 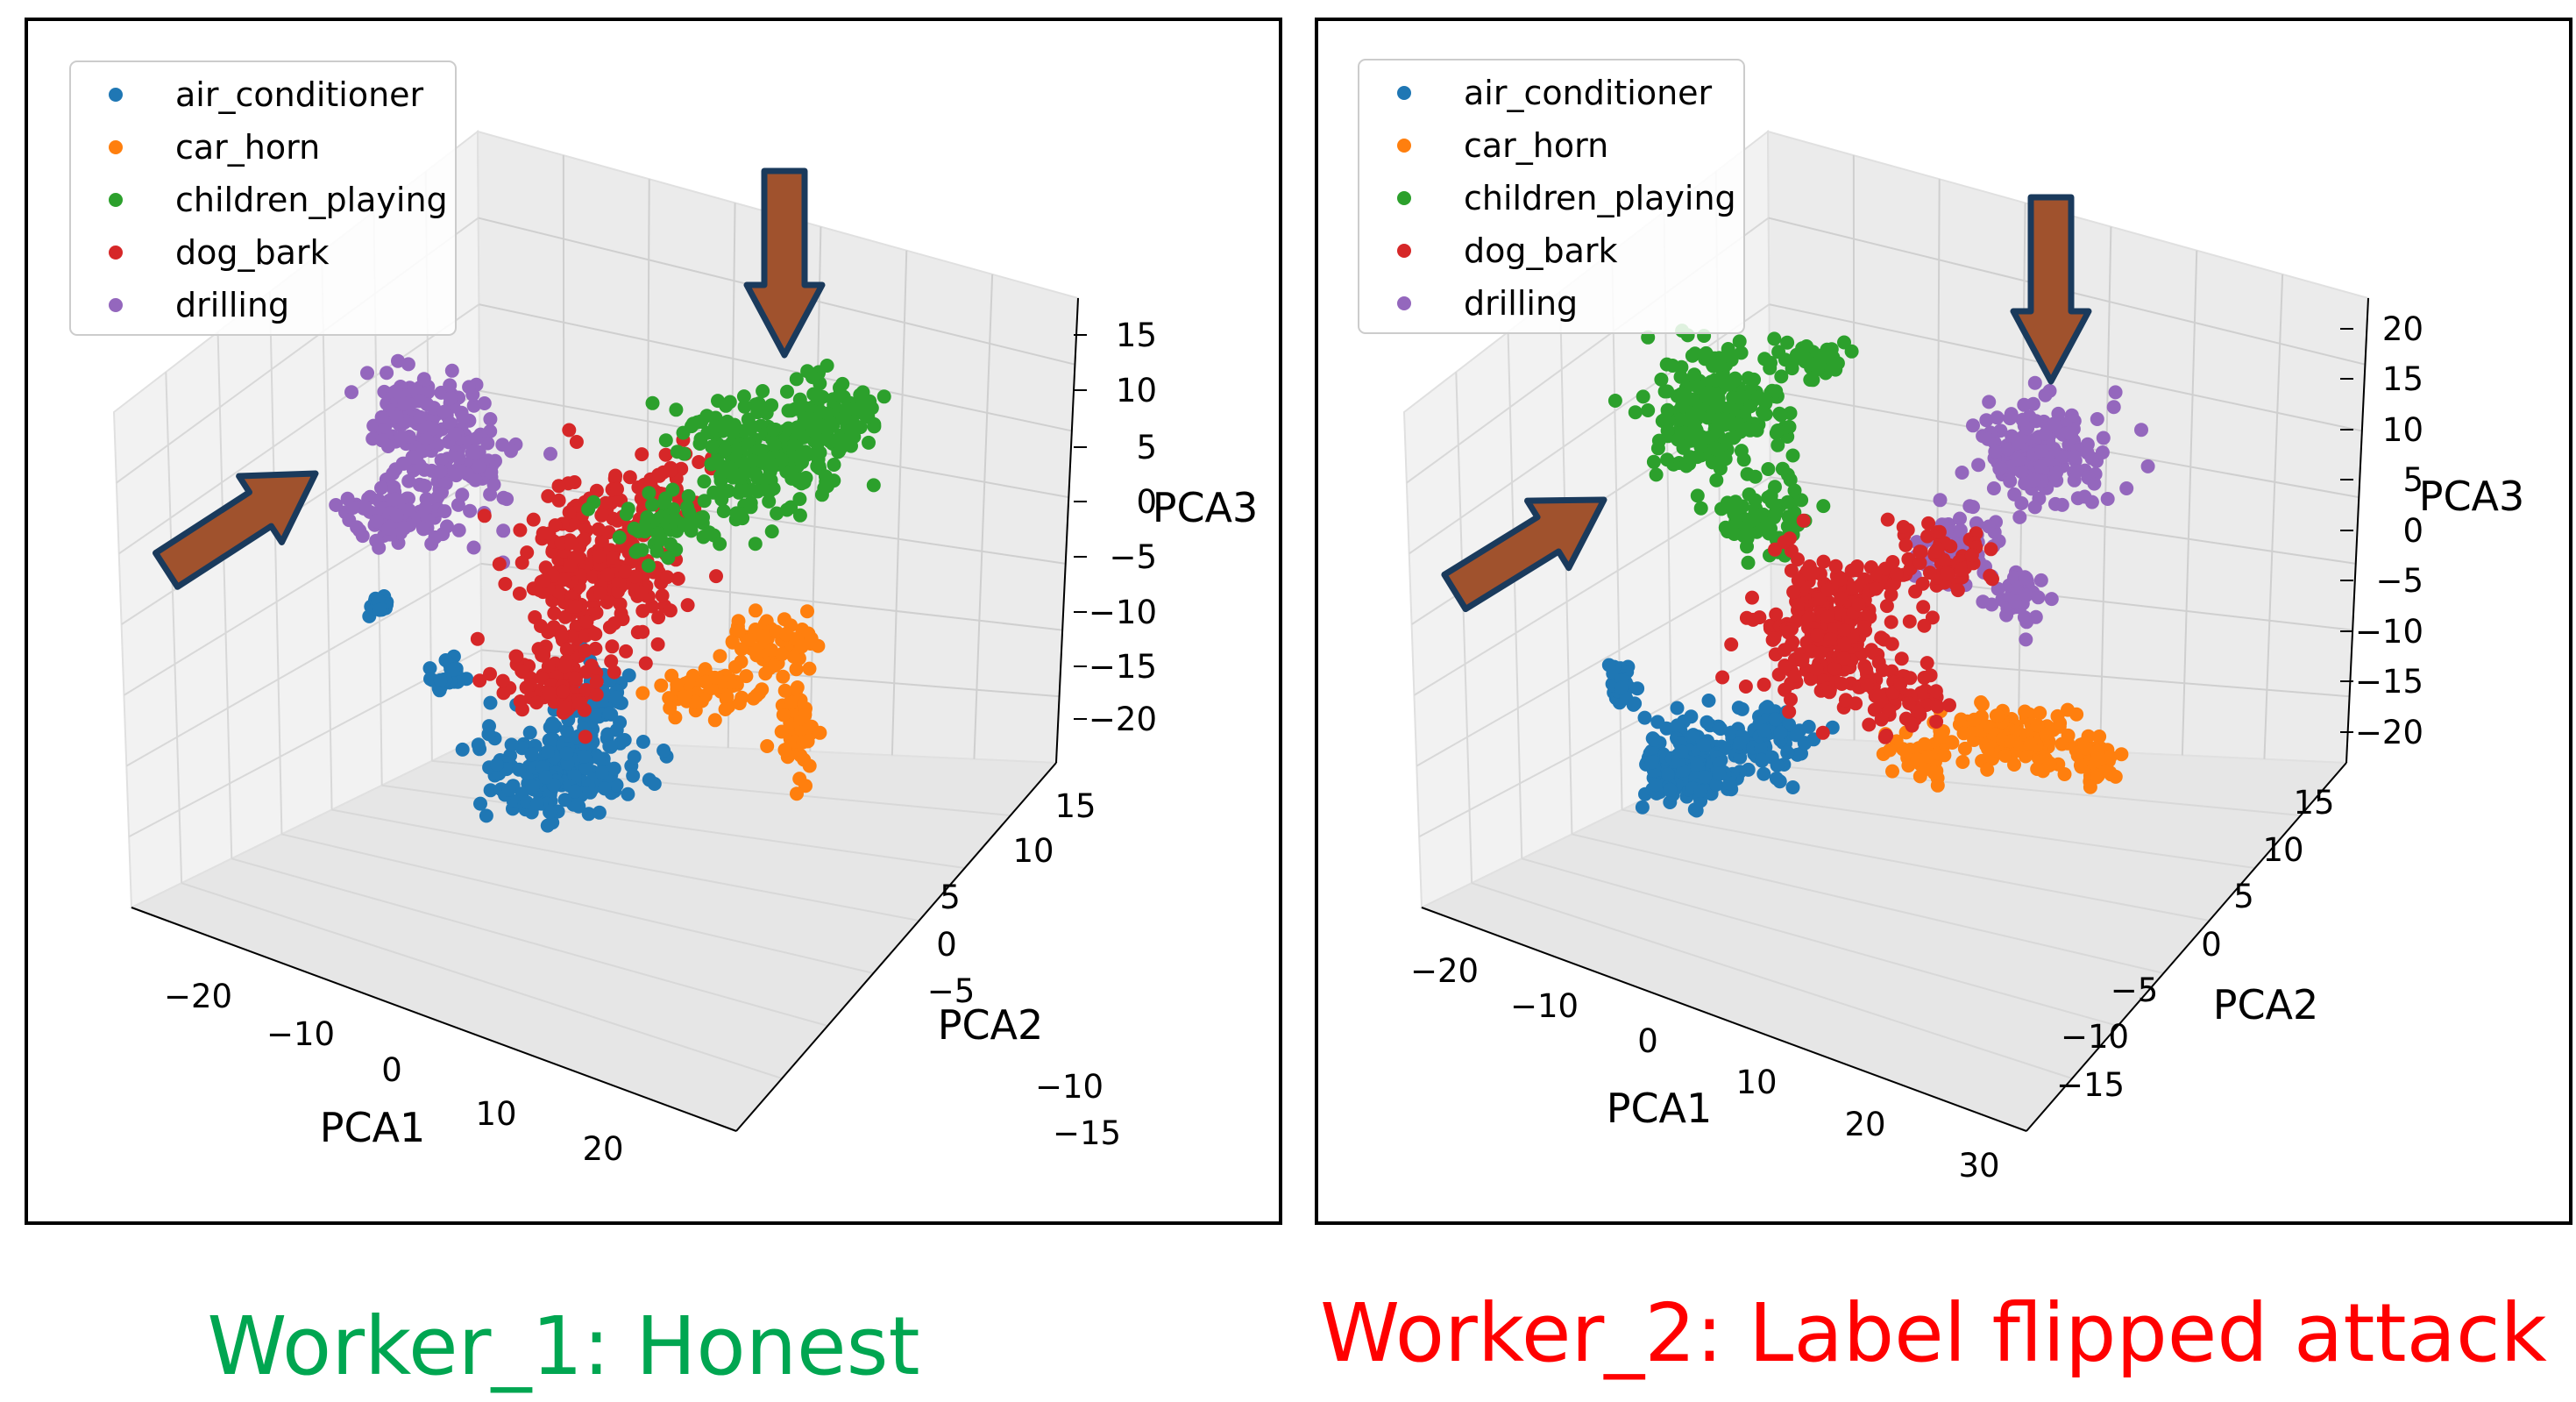 I want to click on y-tick-label: −10, so click(x=2095, y=1037).